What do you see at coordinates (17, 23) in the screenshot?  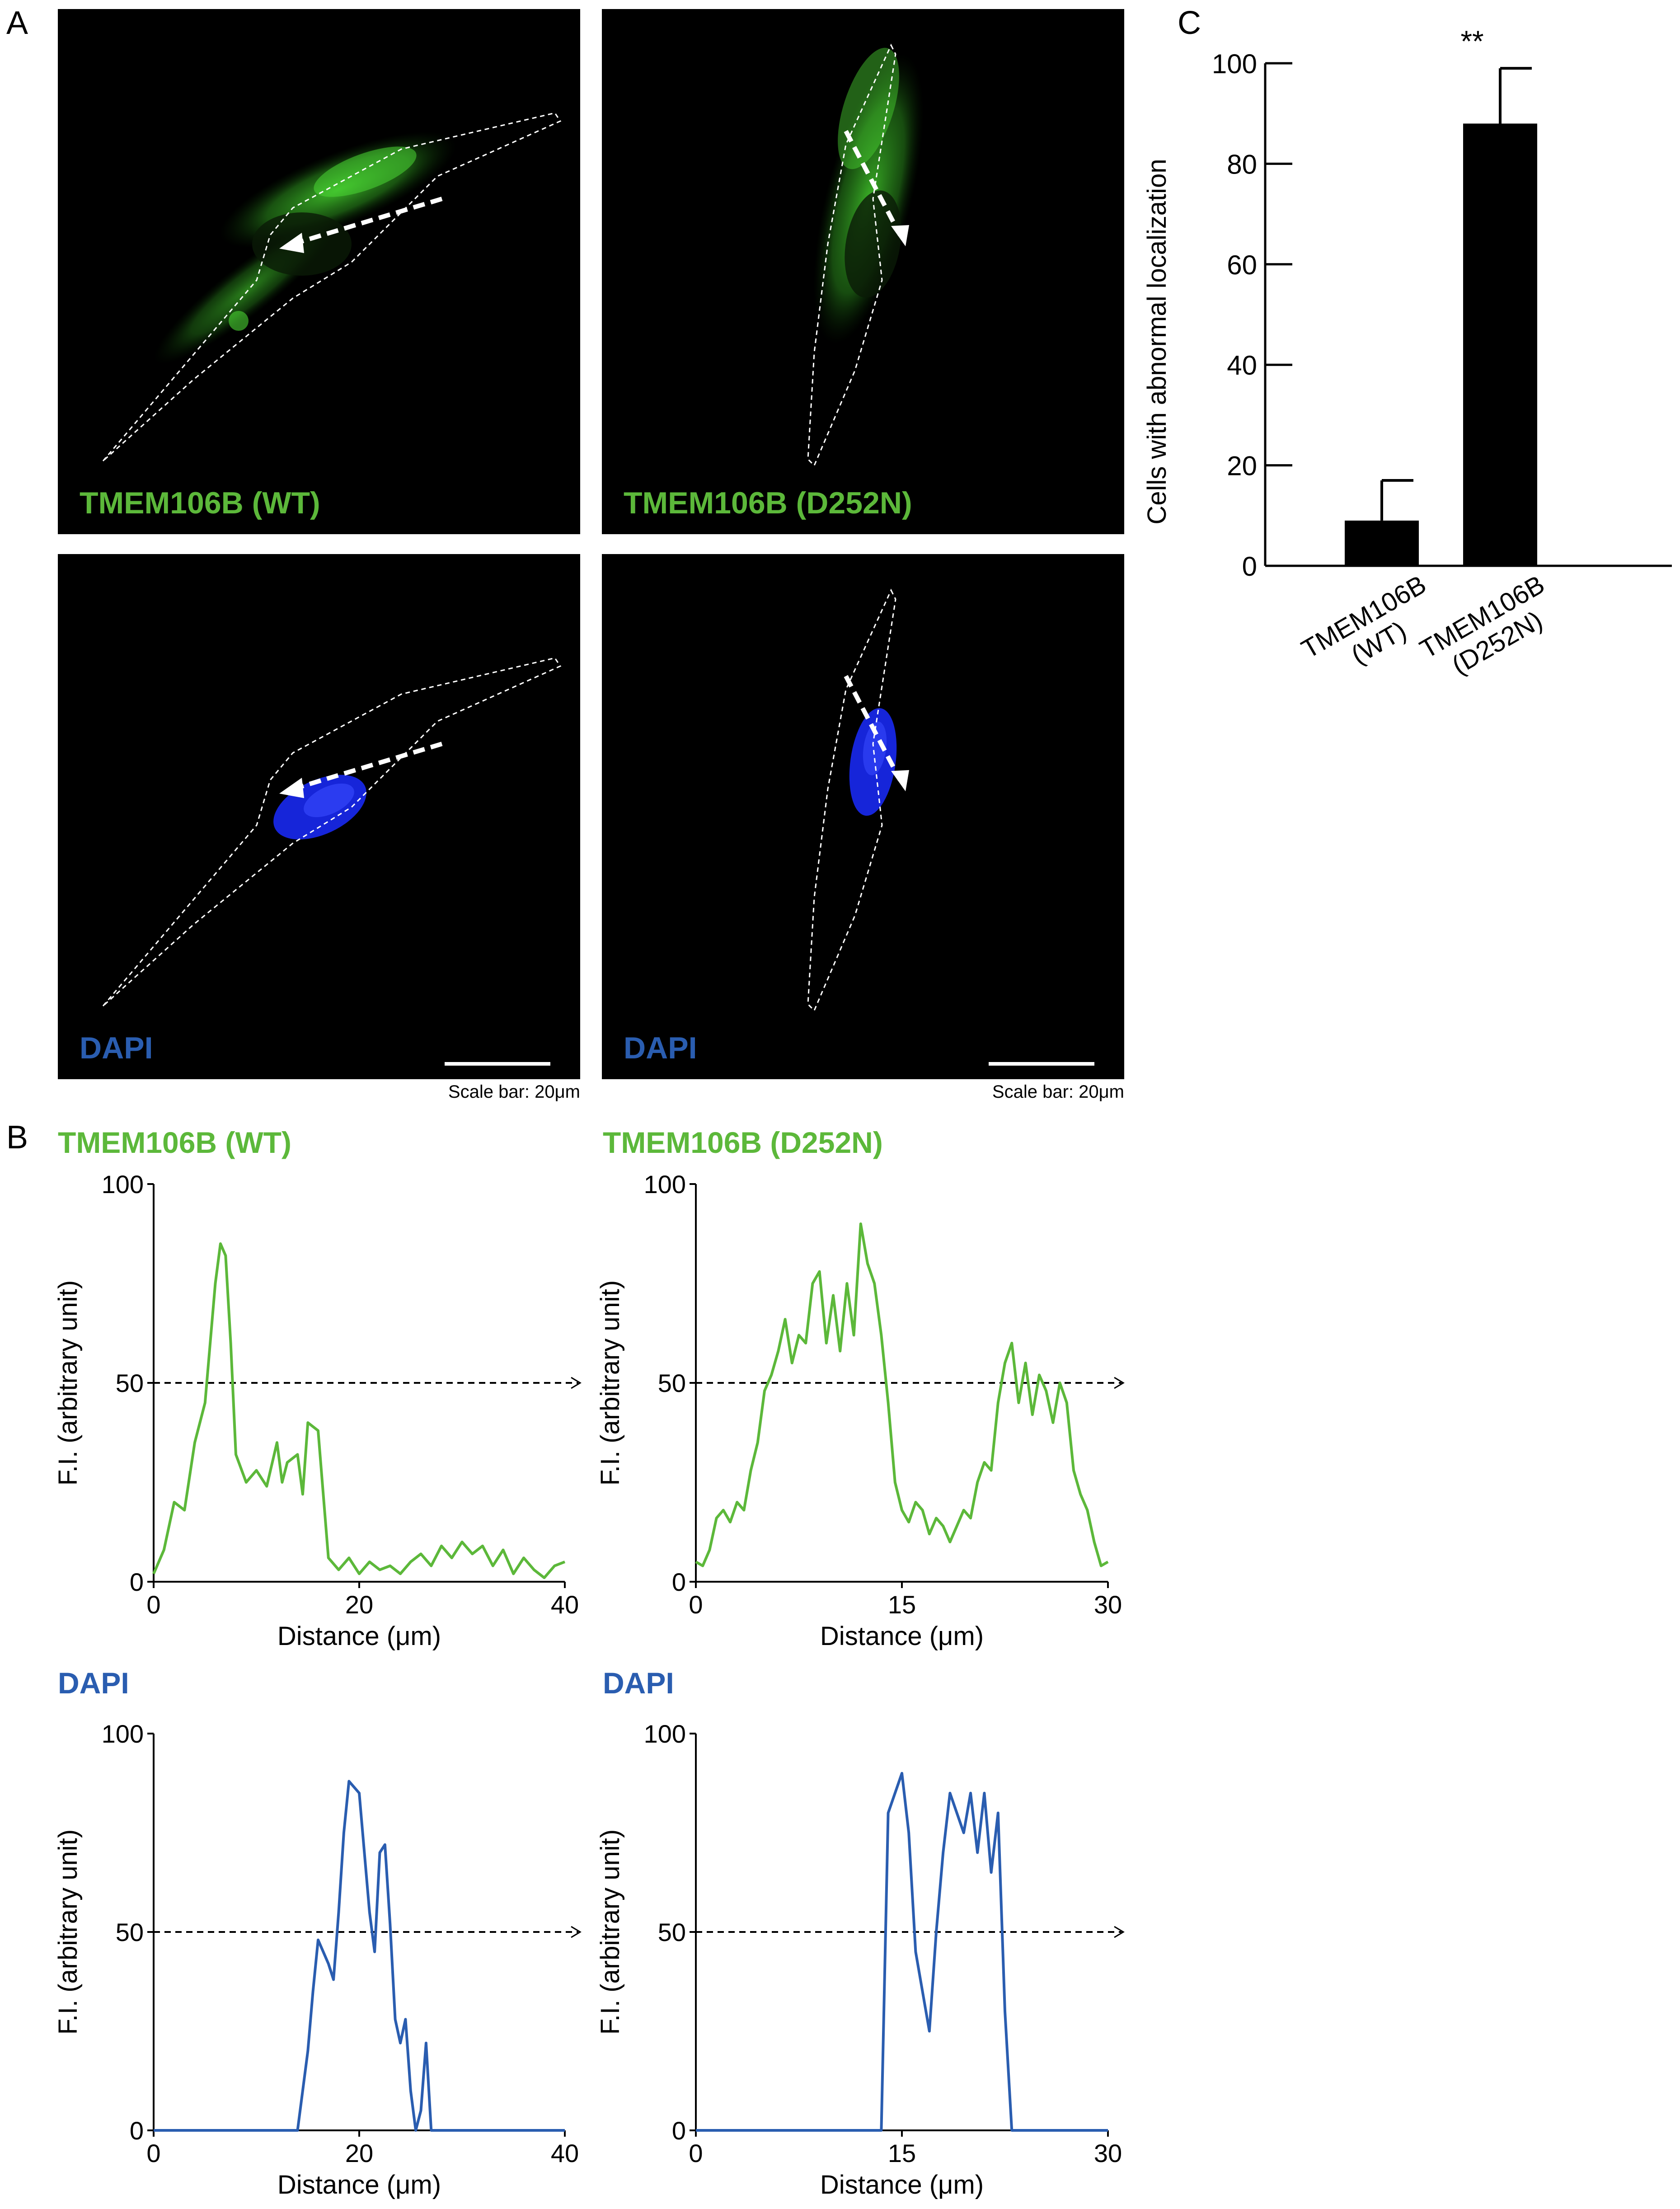 I see `panel-label-a: A` at bounding box center [17, 23].